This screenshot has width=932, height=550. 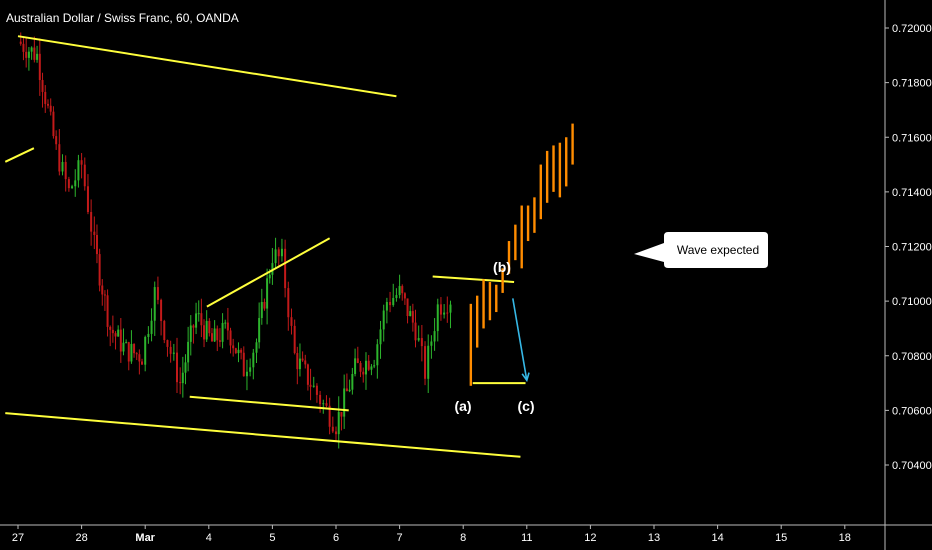 I want to click on wave-b-top-line, so click(x=473, y=279).